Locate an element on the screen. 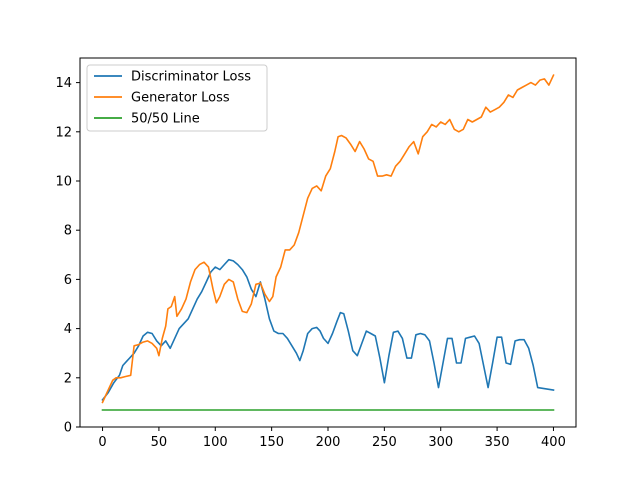  y-tick-label: 0 is located at coordinates (68, 428).